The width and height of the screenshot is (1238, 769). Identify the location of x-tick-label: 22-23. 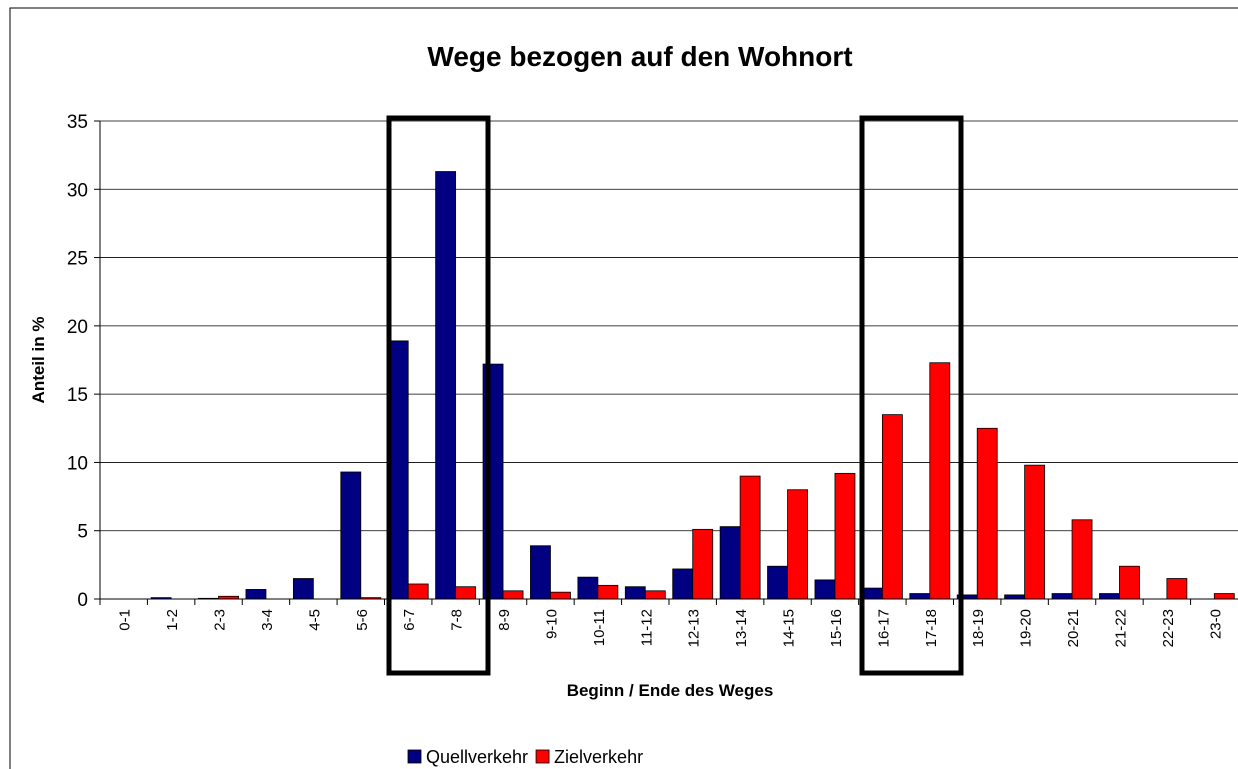
(1168, 628).